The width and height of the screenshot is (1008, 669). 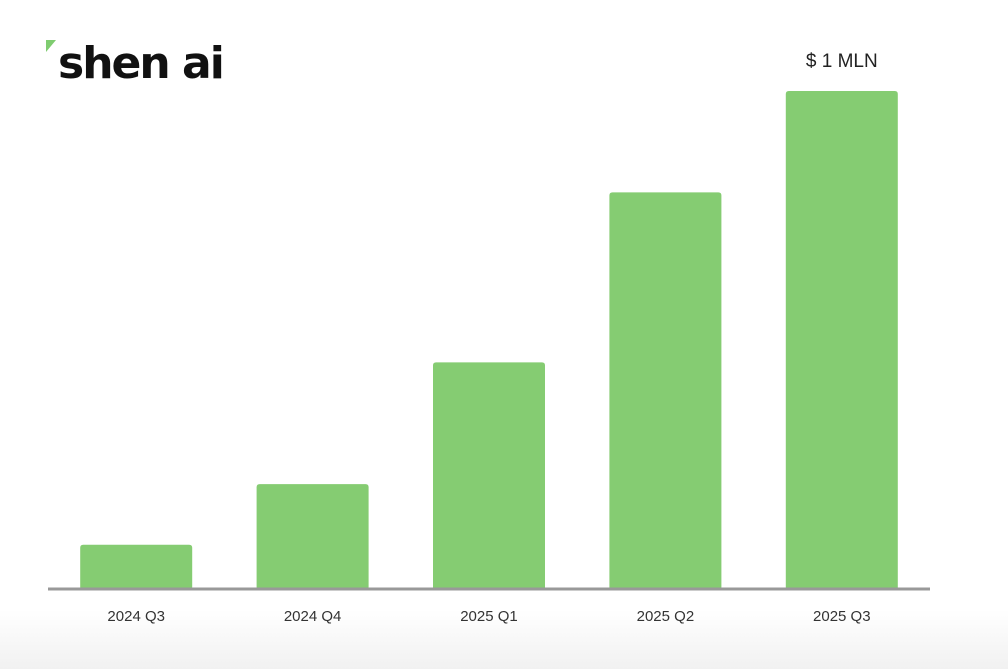 I want to click on x-tick-label: 2024 Q4, so click(x=313, y=616).